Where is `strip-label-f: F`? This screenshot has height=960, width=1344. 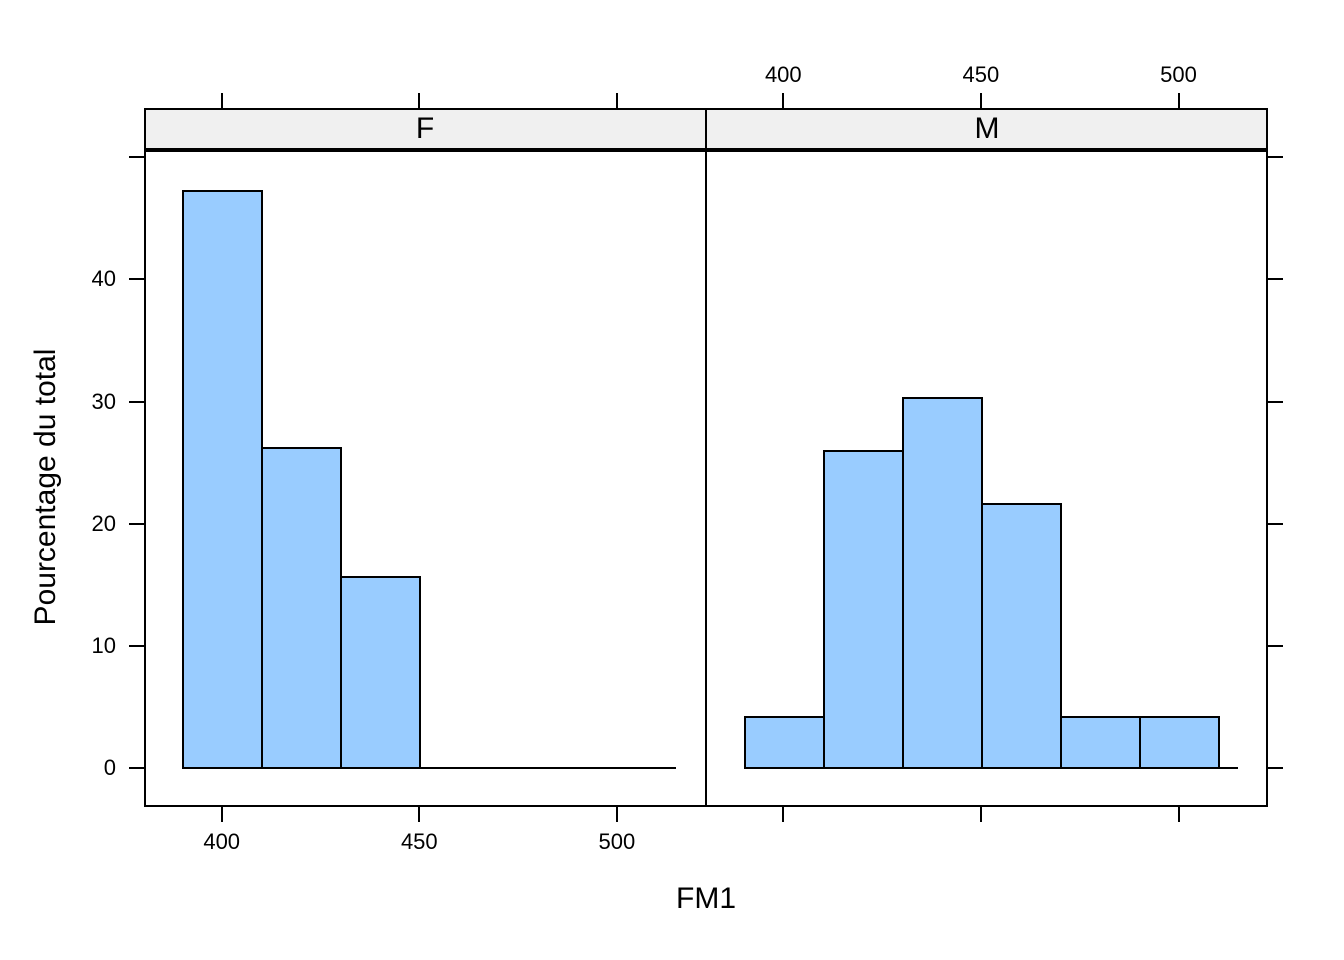
strip-label-f: F is located at coordinates (425, 128).